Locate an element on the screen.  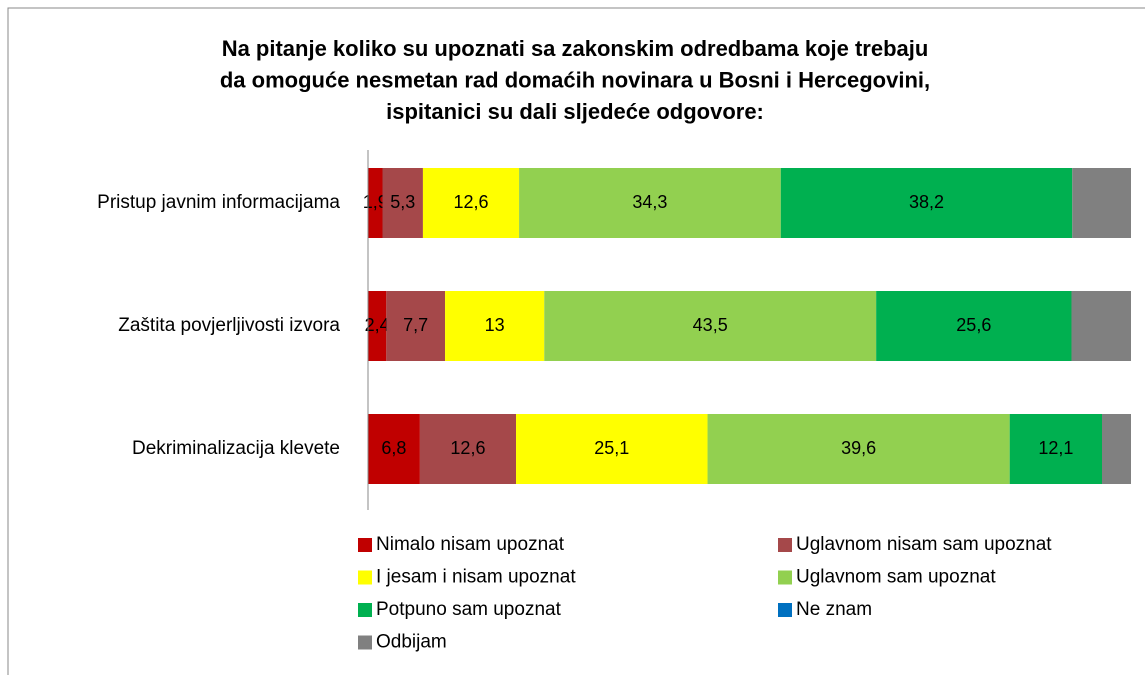
category-label: Zaštita povjerljivosti izvora is located at coordinates (229, 325).